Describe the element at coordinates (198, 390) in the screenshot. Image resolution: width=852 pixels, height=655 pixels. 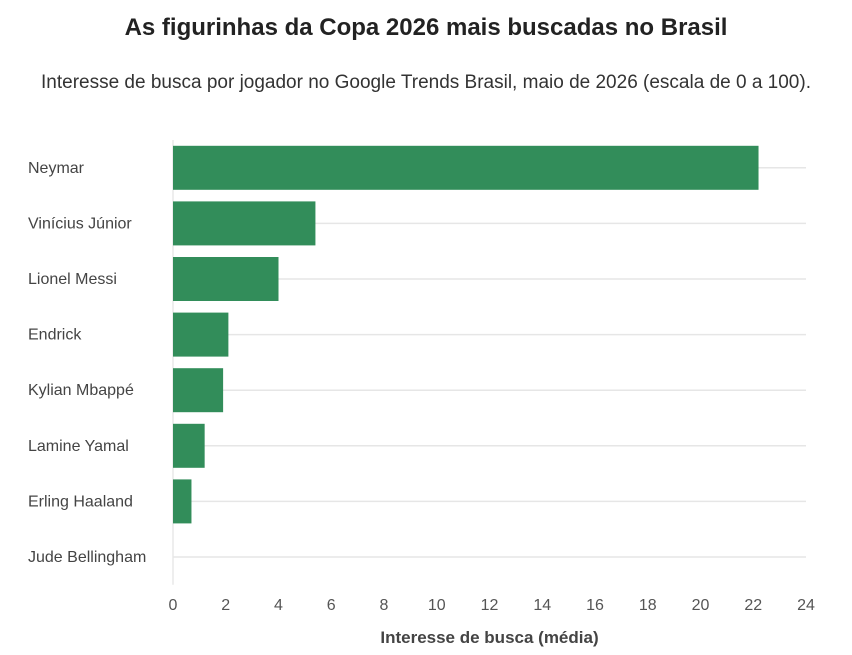
I see `bar-kylian-mbapp-` at that location.